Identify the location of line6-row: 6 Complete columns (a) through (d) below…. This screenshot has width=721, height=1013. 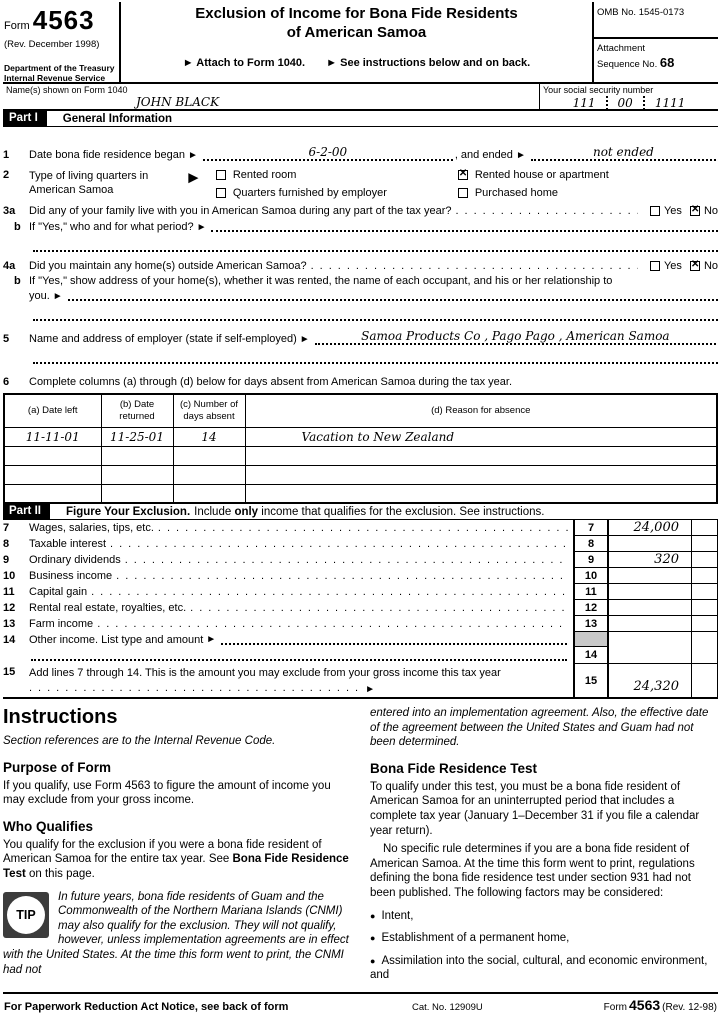
(258, 382).